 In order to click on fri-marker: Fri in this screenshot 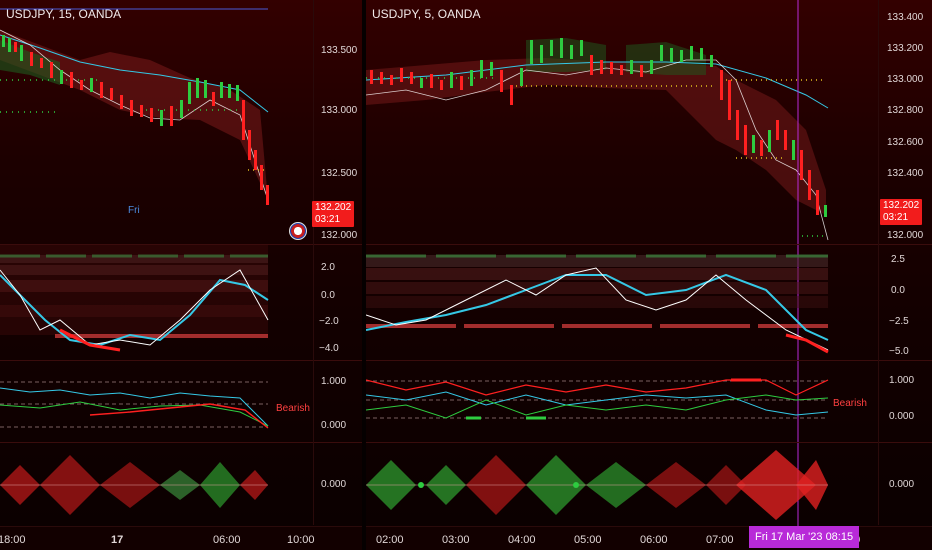, I will do `click(134, 210)`.